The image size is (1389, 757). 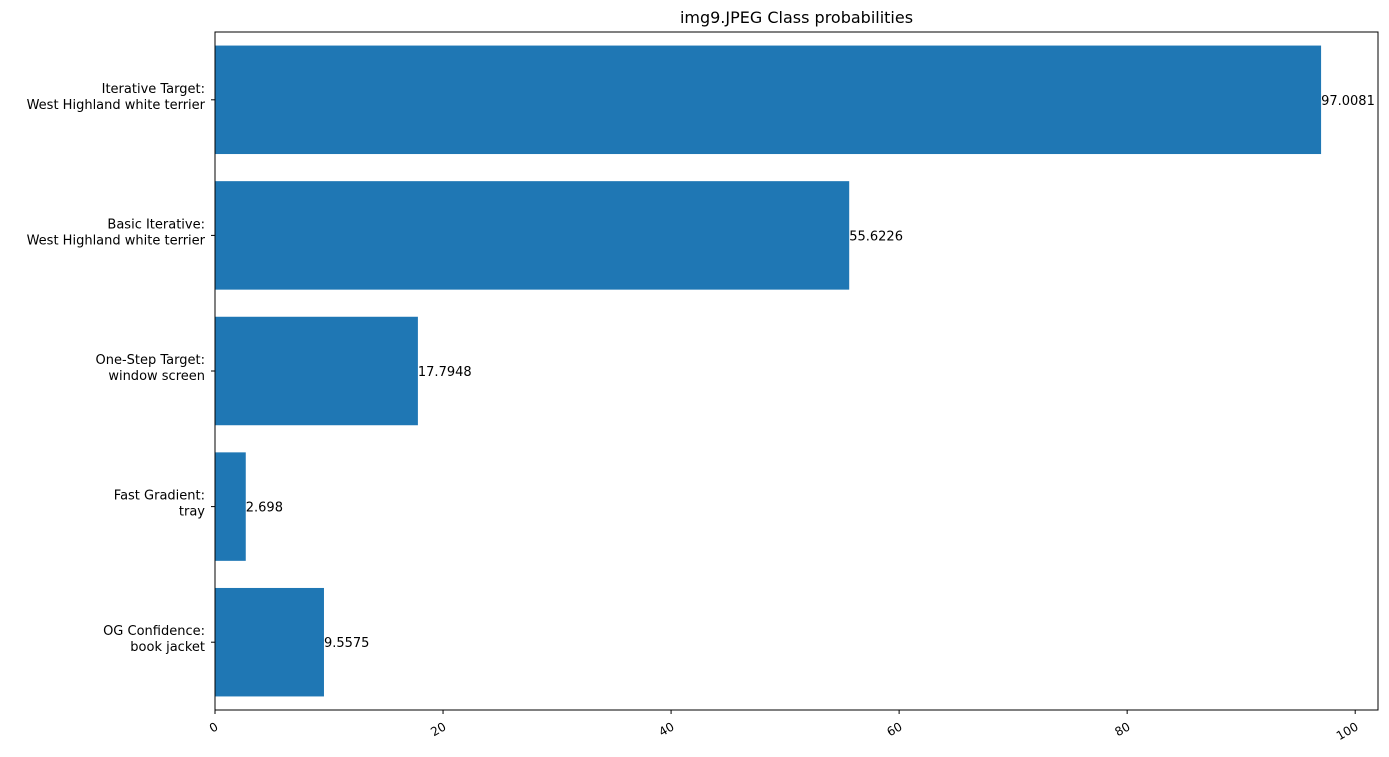 I want to click on x-tick-label: 80, so click(x=1122, y=729).